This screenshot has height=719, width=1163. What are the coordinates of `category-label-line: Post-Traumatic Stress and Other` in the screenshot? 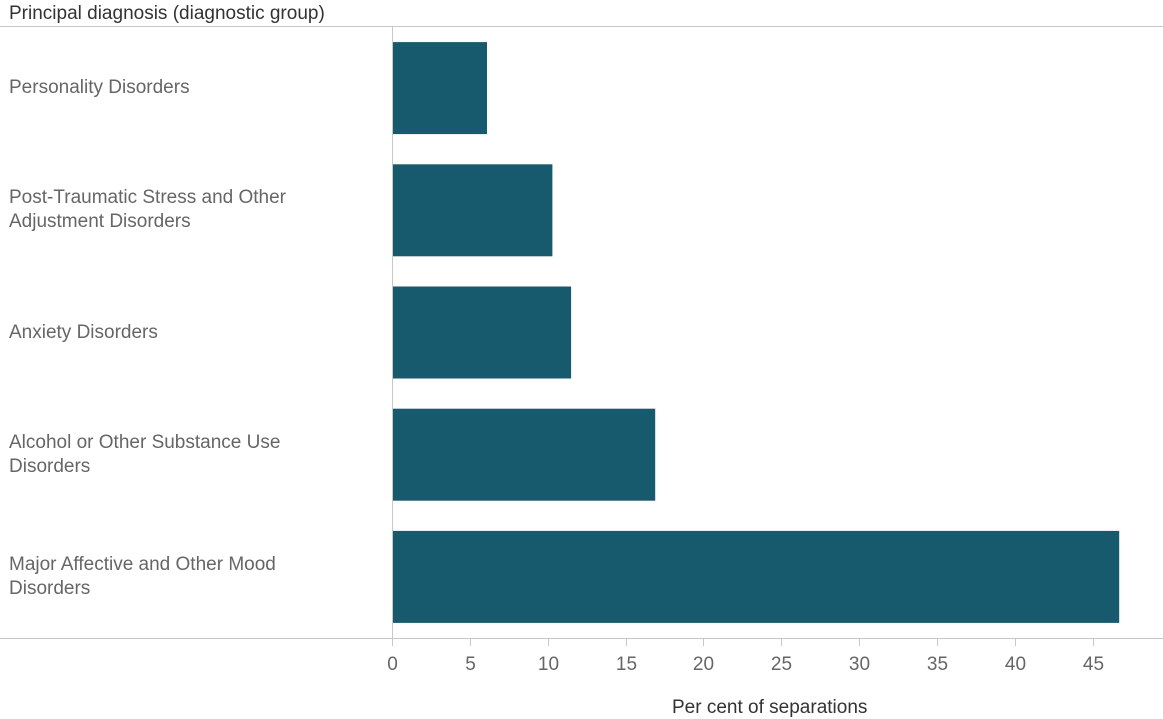 It's located at (148, 198).